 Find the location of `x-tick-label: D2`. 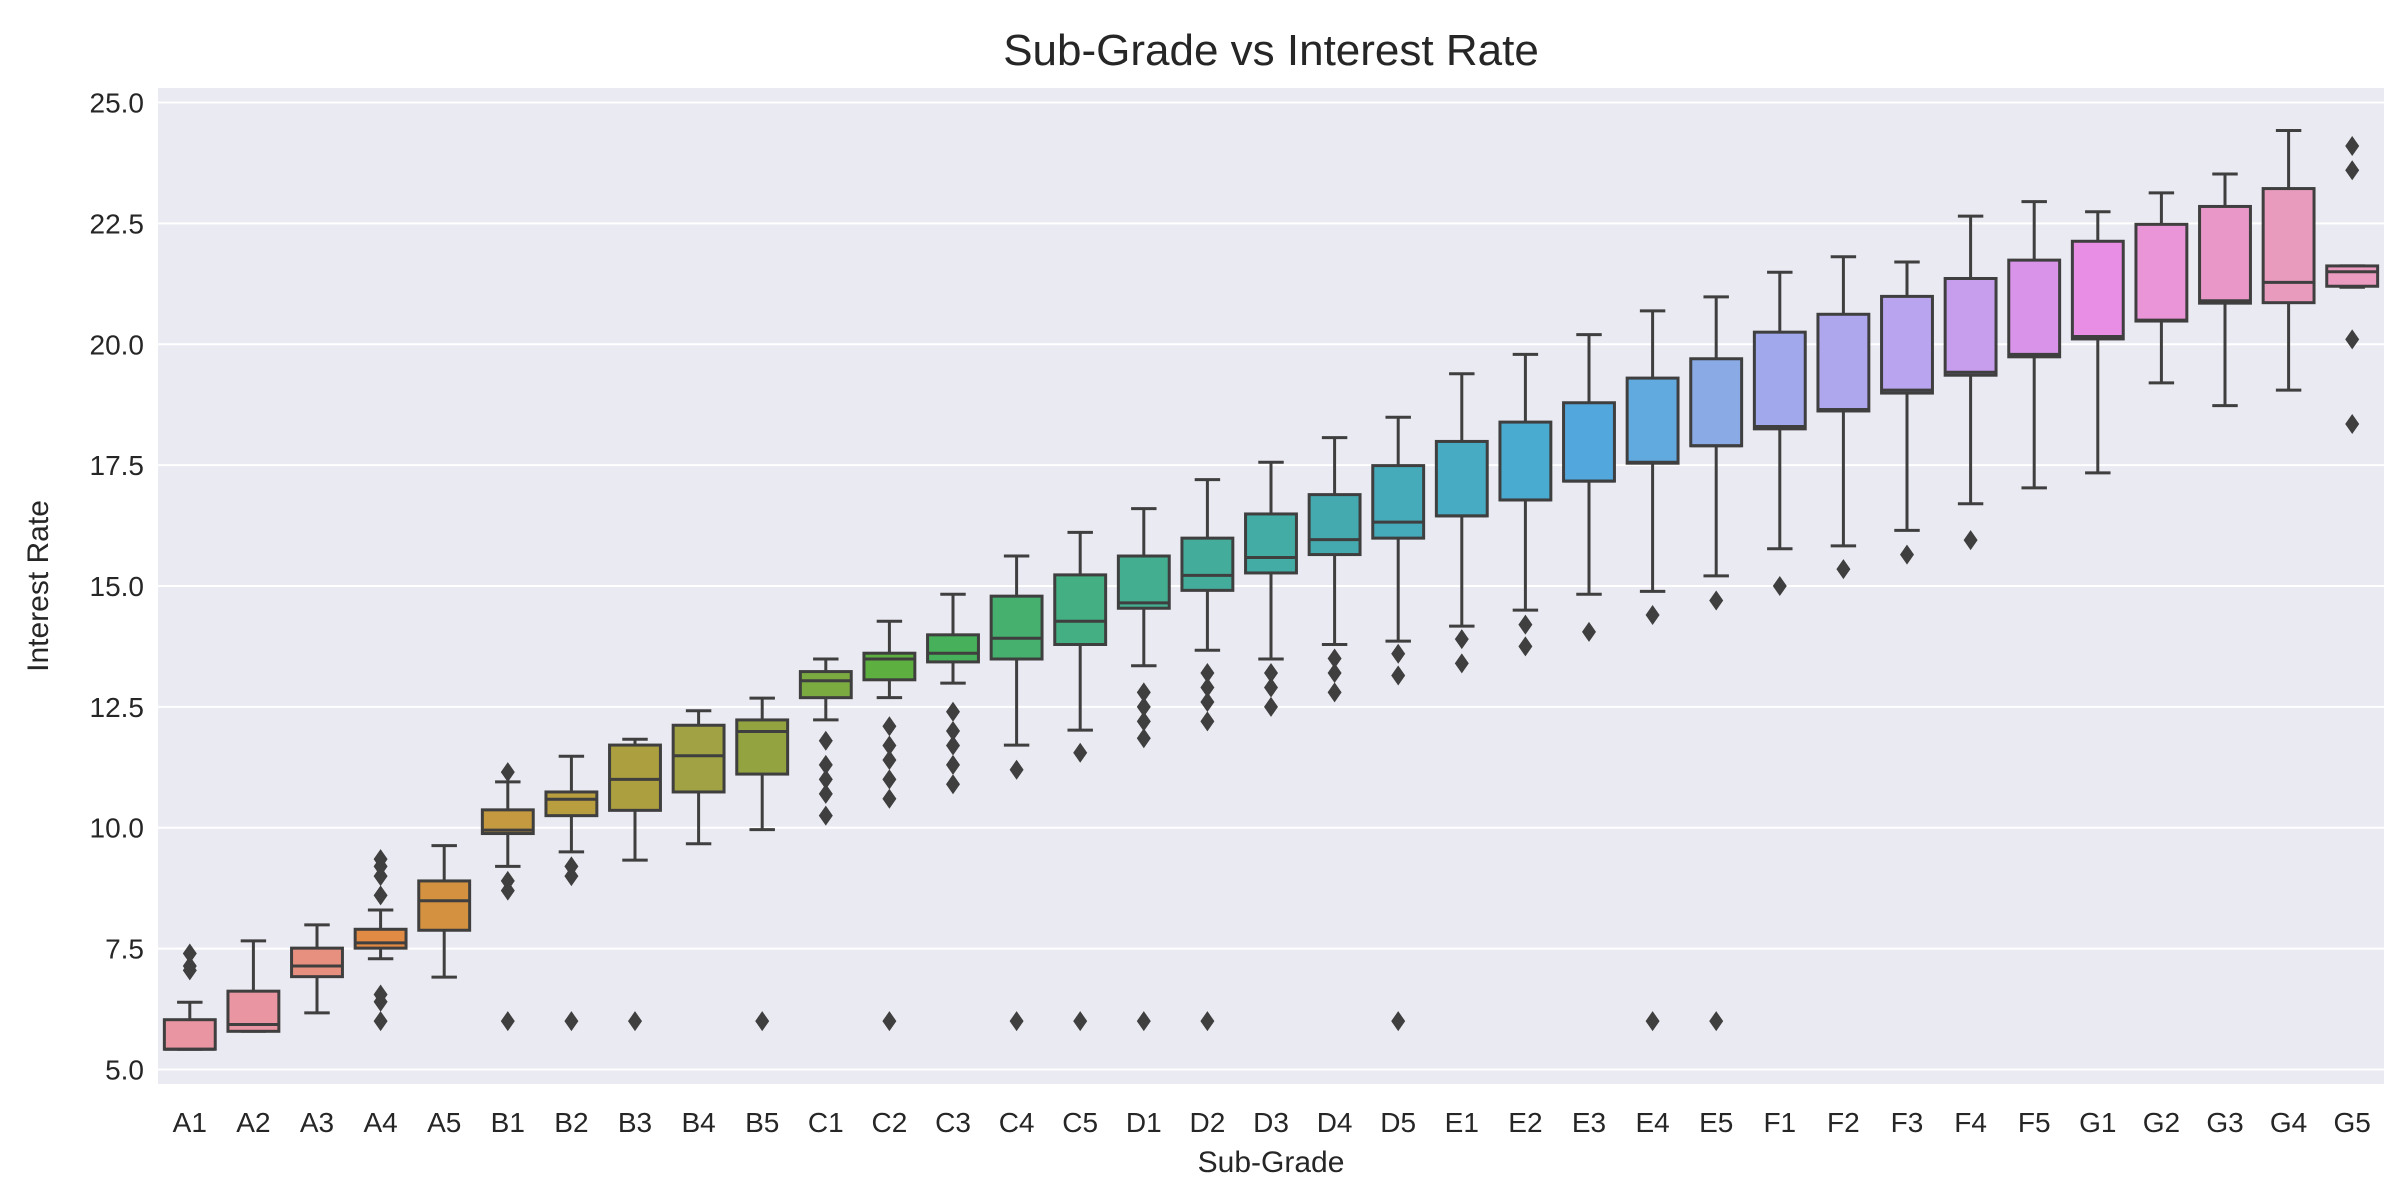

x-tick-label: D2 is located at coordinates (1208, 1122).